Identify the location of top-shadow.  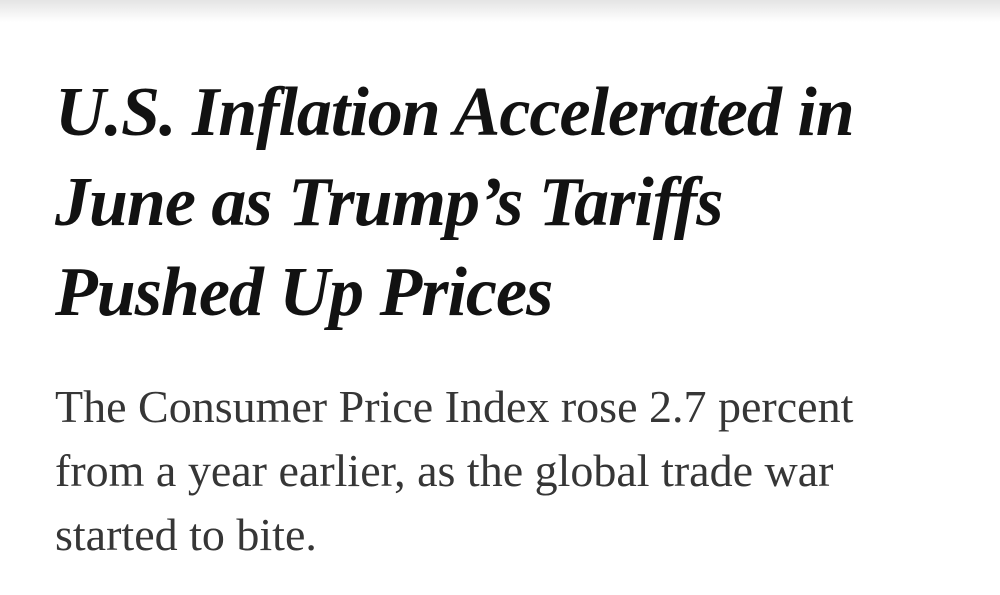
(500, 11).